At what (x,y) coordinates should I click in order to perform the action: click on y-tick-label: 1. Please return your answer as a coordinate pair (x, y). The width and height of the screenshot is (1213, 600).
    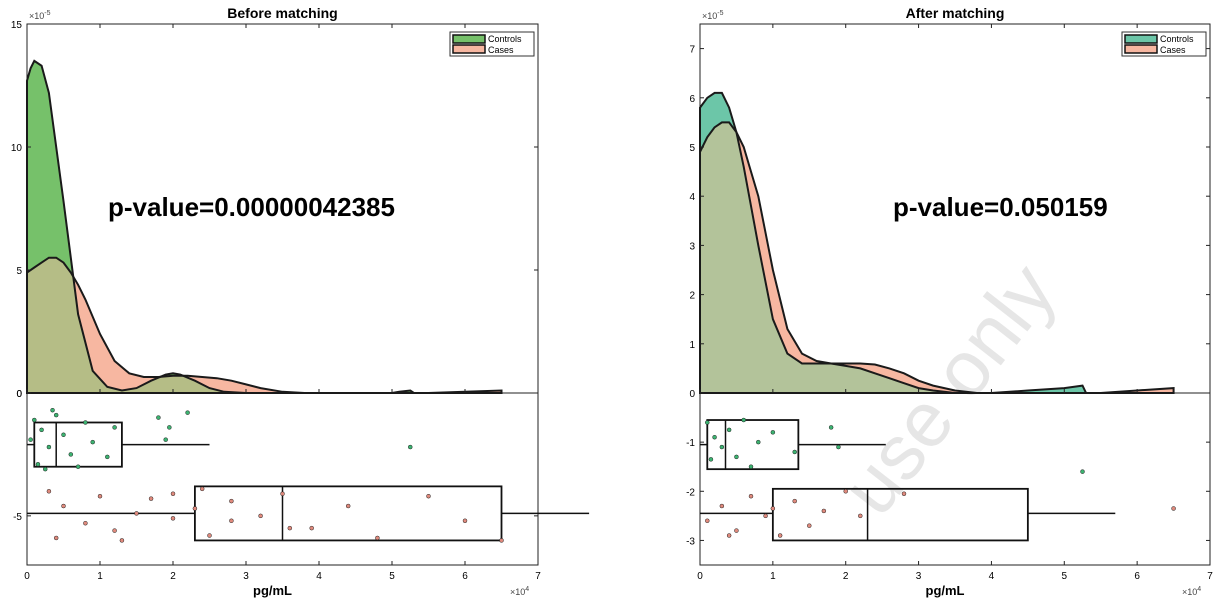
    Looking at the image, I should click on (692, 345).